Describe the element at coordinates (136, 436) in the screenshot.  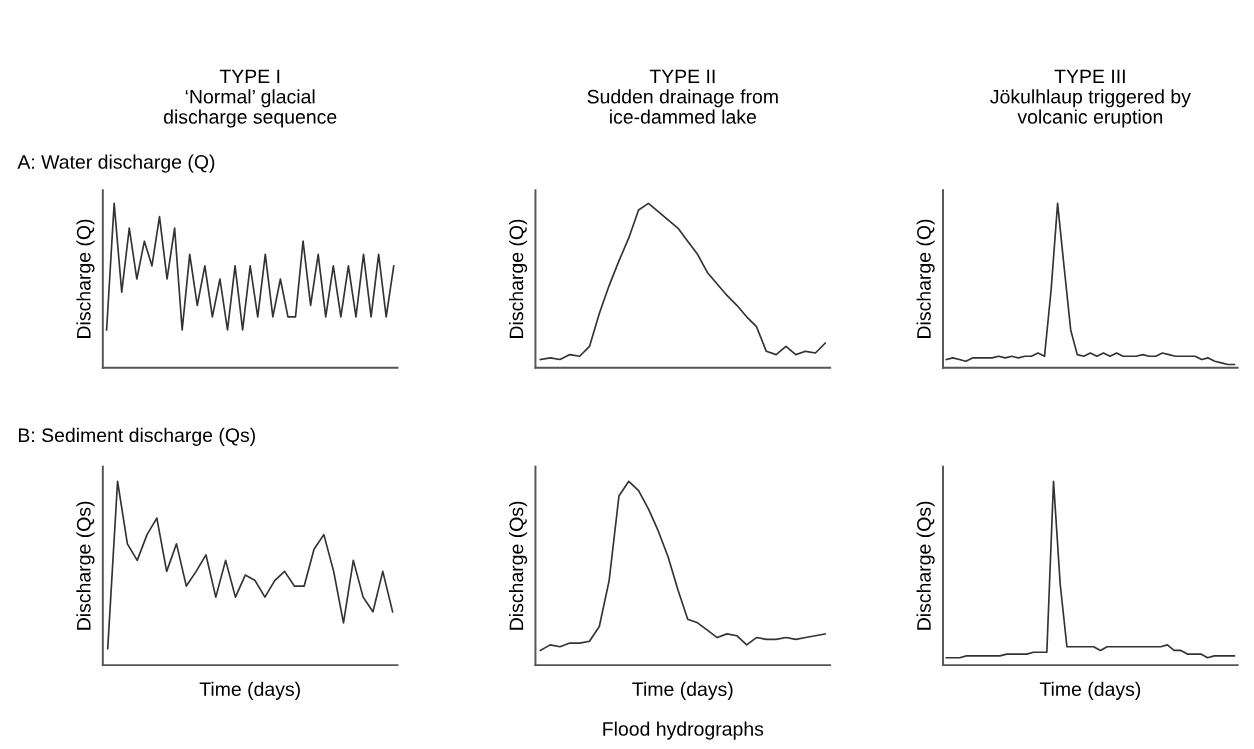
I see `text: B: Sediment discharge (Qs)` at that location.